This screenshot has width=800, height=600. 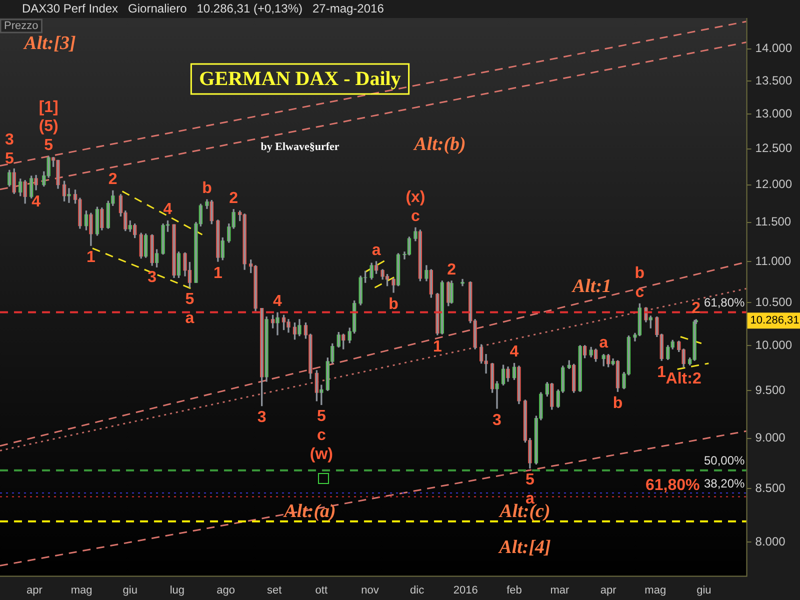 What do you see at coordinates (773, 345) in the screenshot?
I see `y-tick-label: 10.000` at bounding box center [773, 345].